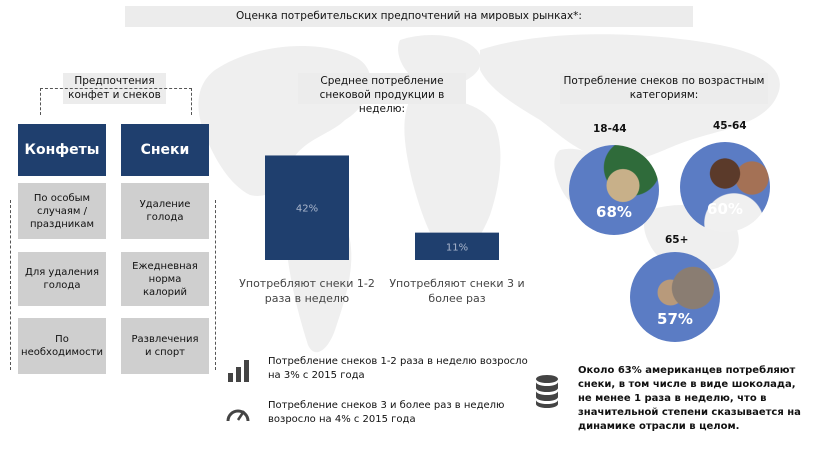 The image size is (816, 461). What do you see at coordinates (62, 346) in the screenshot?
I see `candy-item-necessity: По необходимости` at bounding box center [62, 346].